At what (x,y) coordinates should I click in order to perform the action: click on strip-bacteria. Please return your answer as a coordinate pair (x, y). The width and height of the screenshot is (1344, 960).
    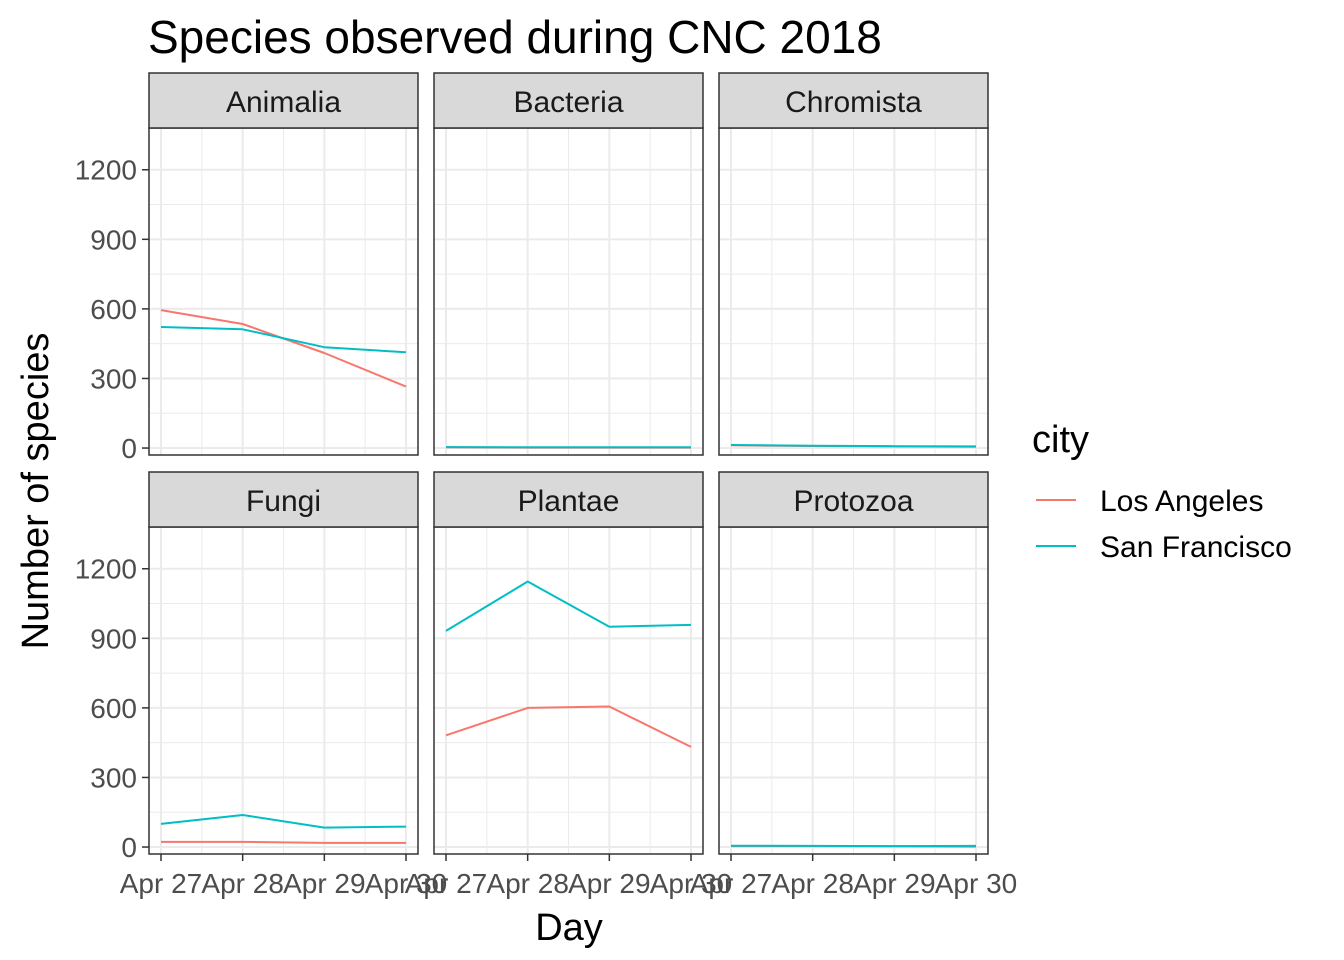
    Looking at the image, I should click on (568, 100).